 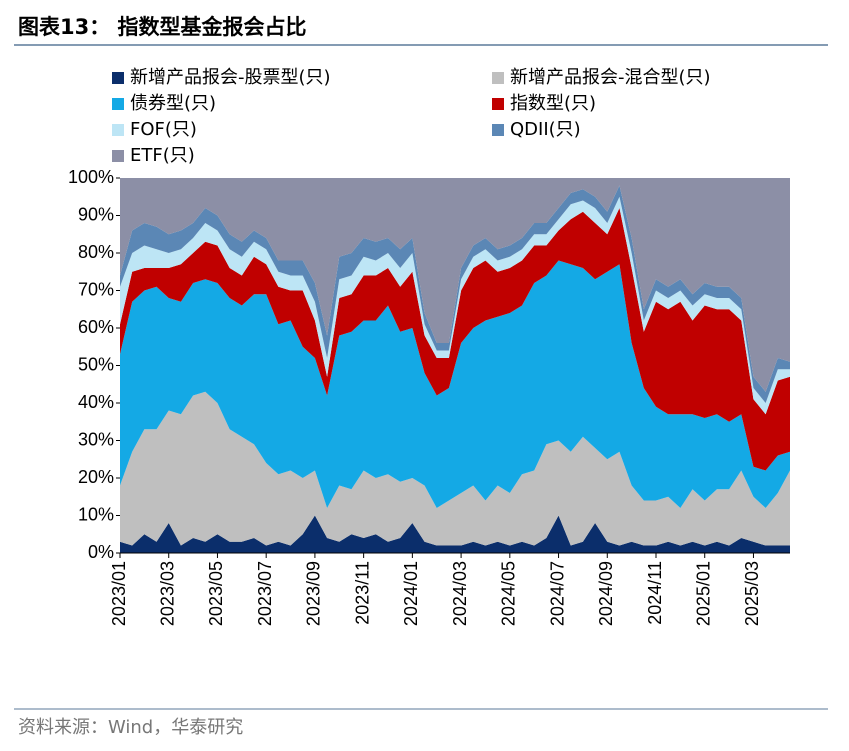 I want to click on x-tick-label: 2024/07, so click(x=557, y=593).